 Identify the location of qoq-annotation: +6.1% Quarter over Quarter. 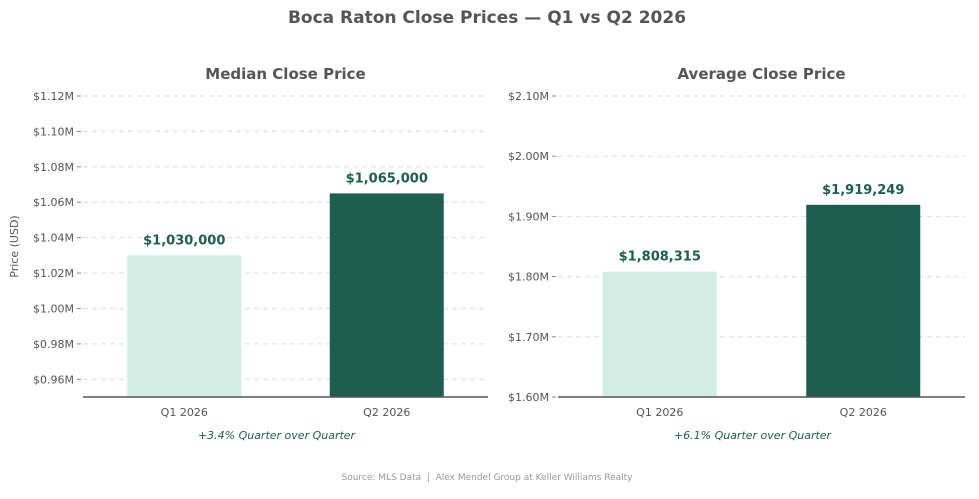
(753, 435).